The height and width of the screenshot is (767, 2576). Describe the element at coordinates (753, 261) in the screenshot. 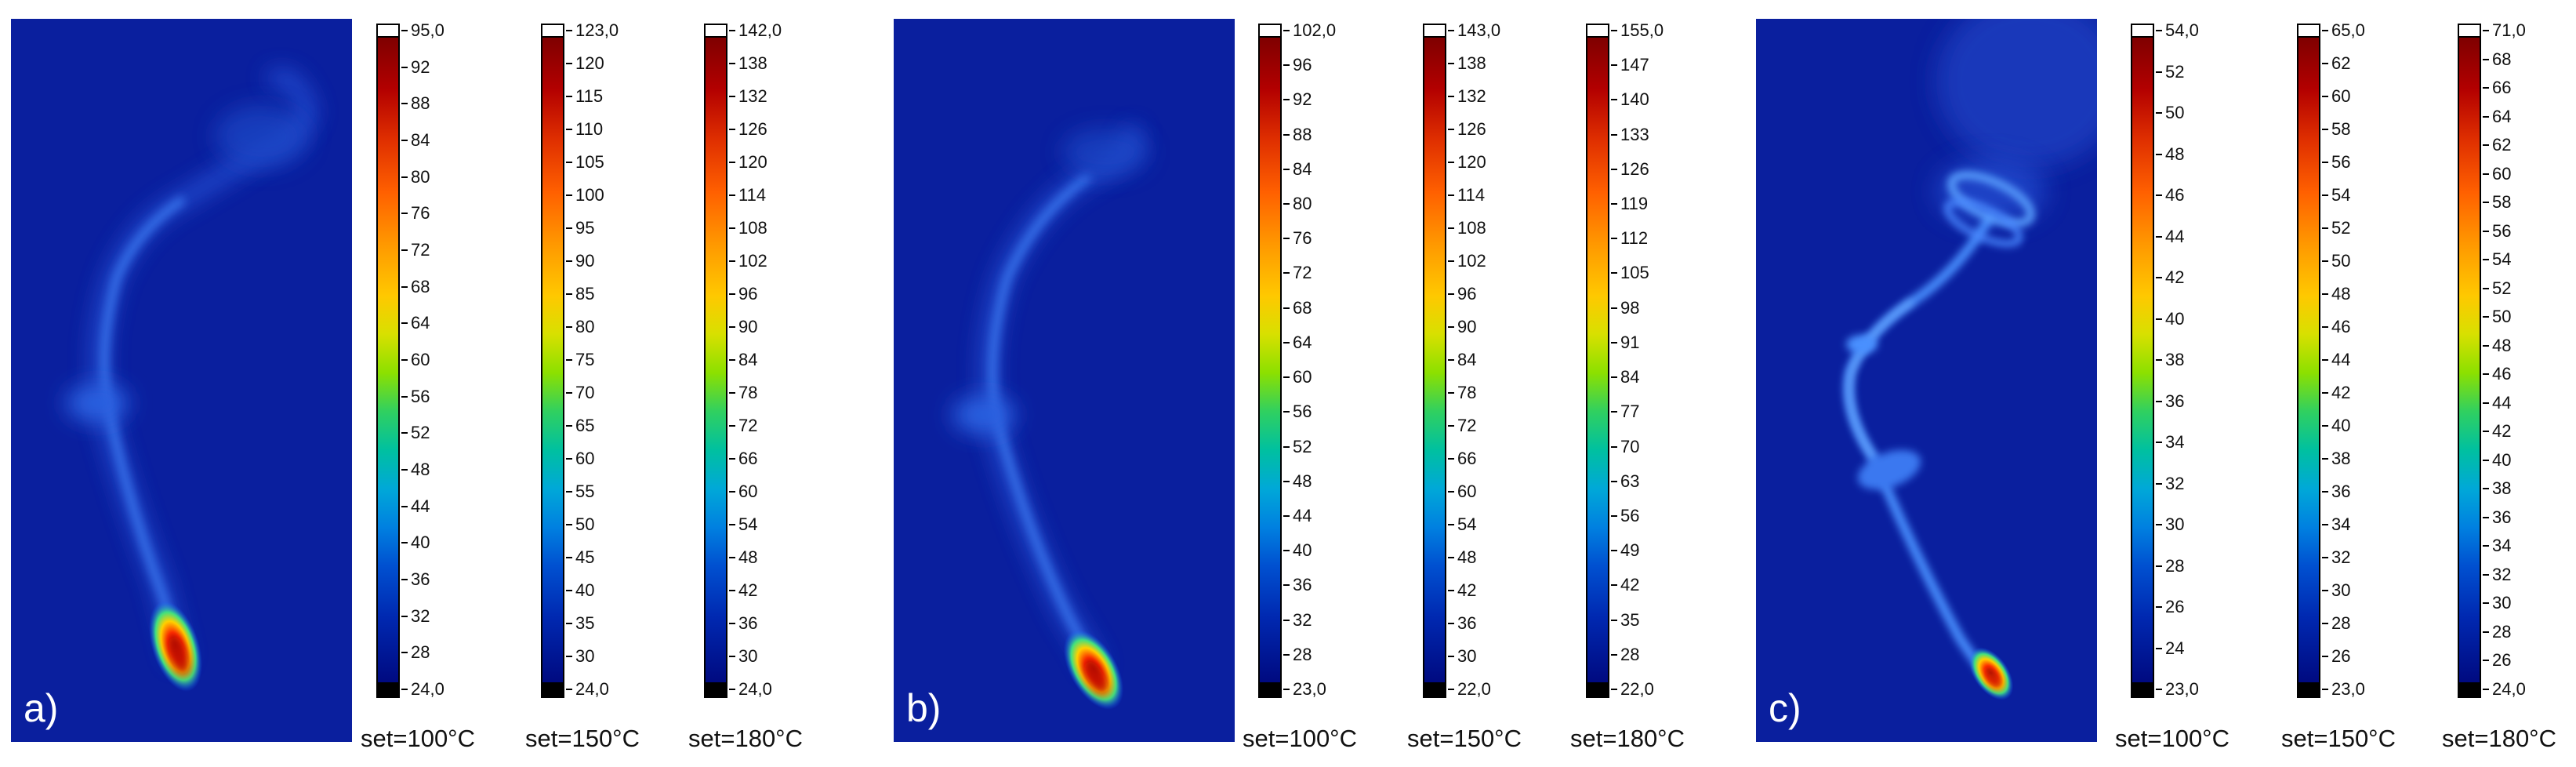

I see `tick-label: 102` at that location.